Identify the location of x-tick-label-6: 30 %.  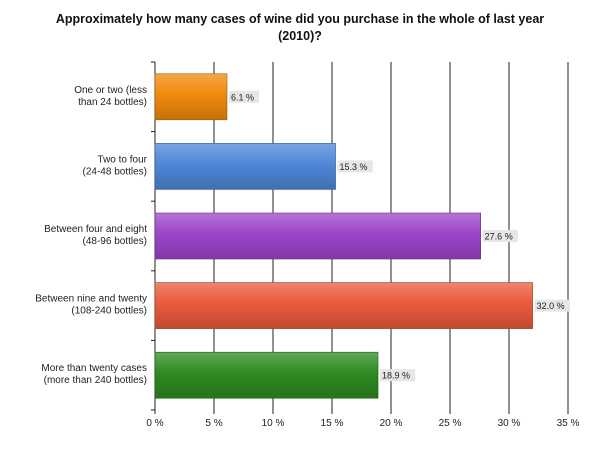
(509, 423).